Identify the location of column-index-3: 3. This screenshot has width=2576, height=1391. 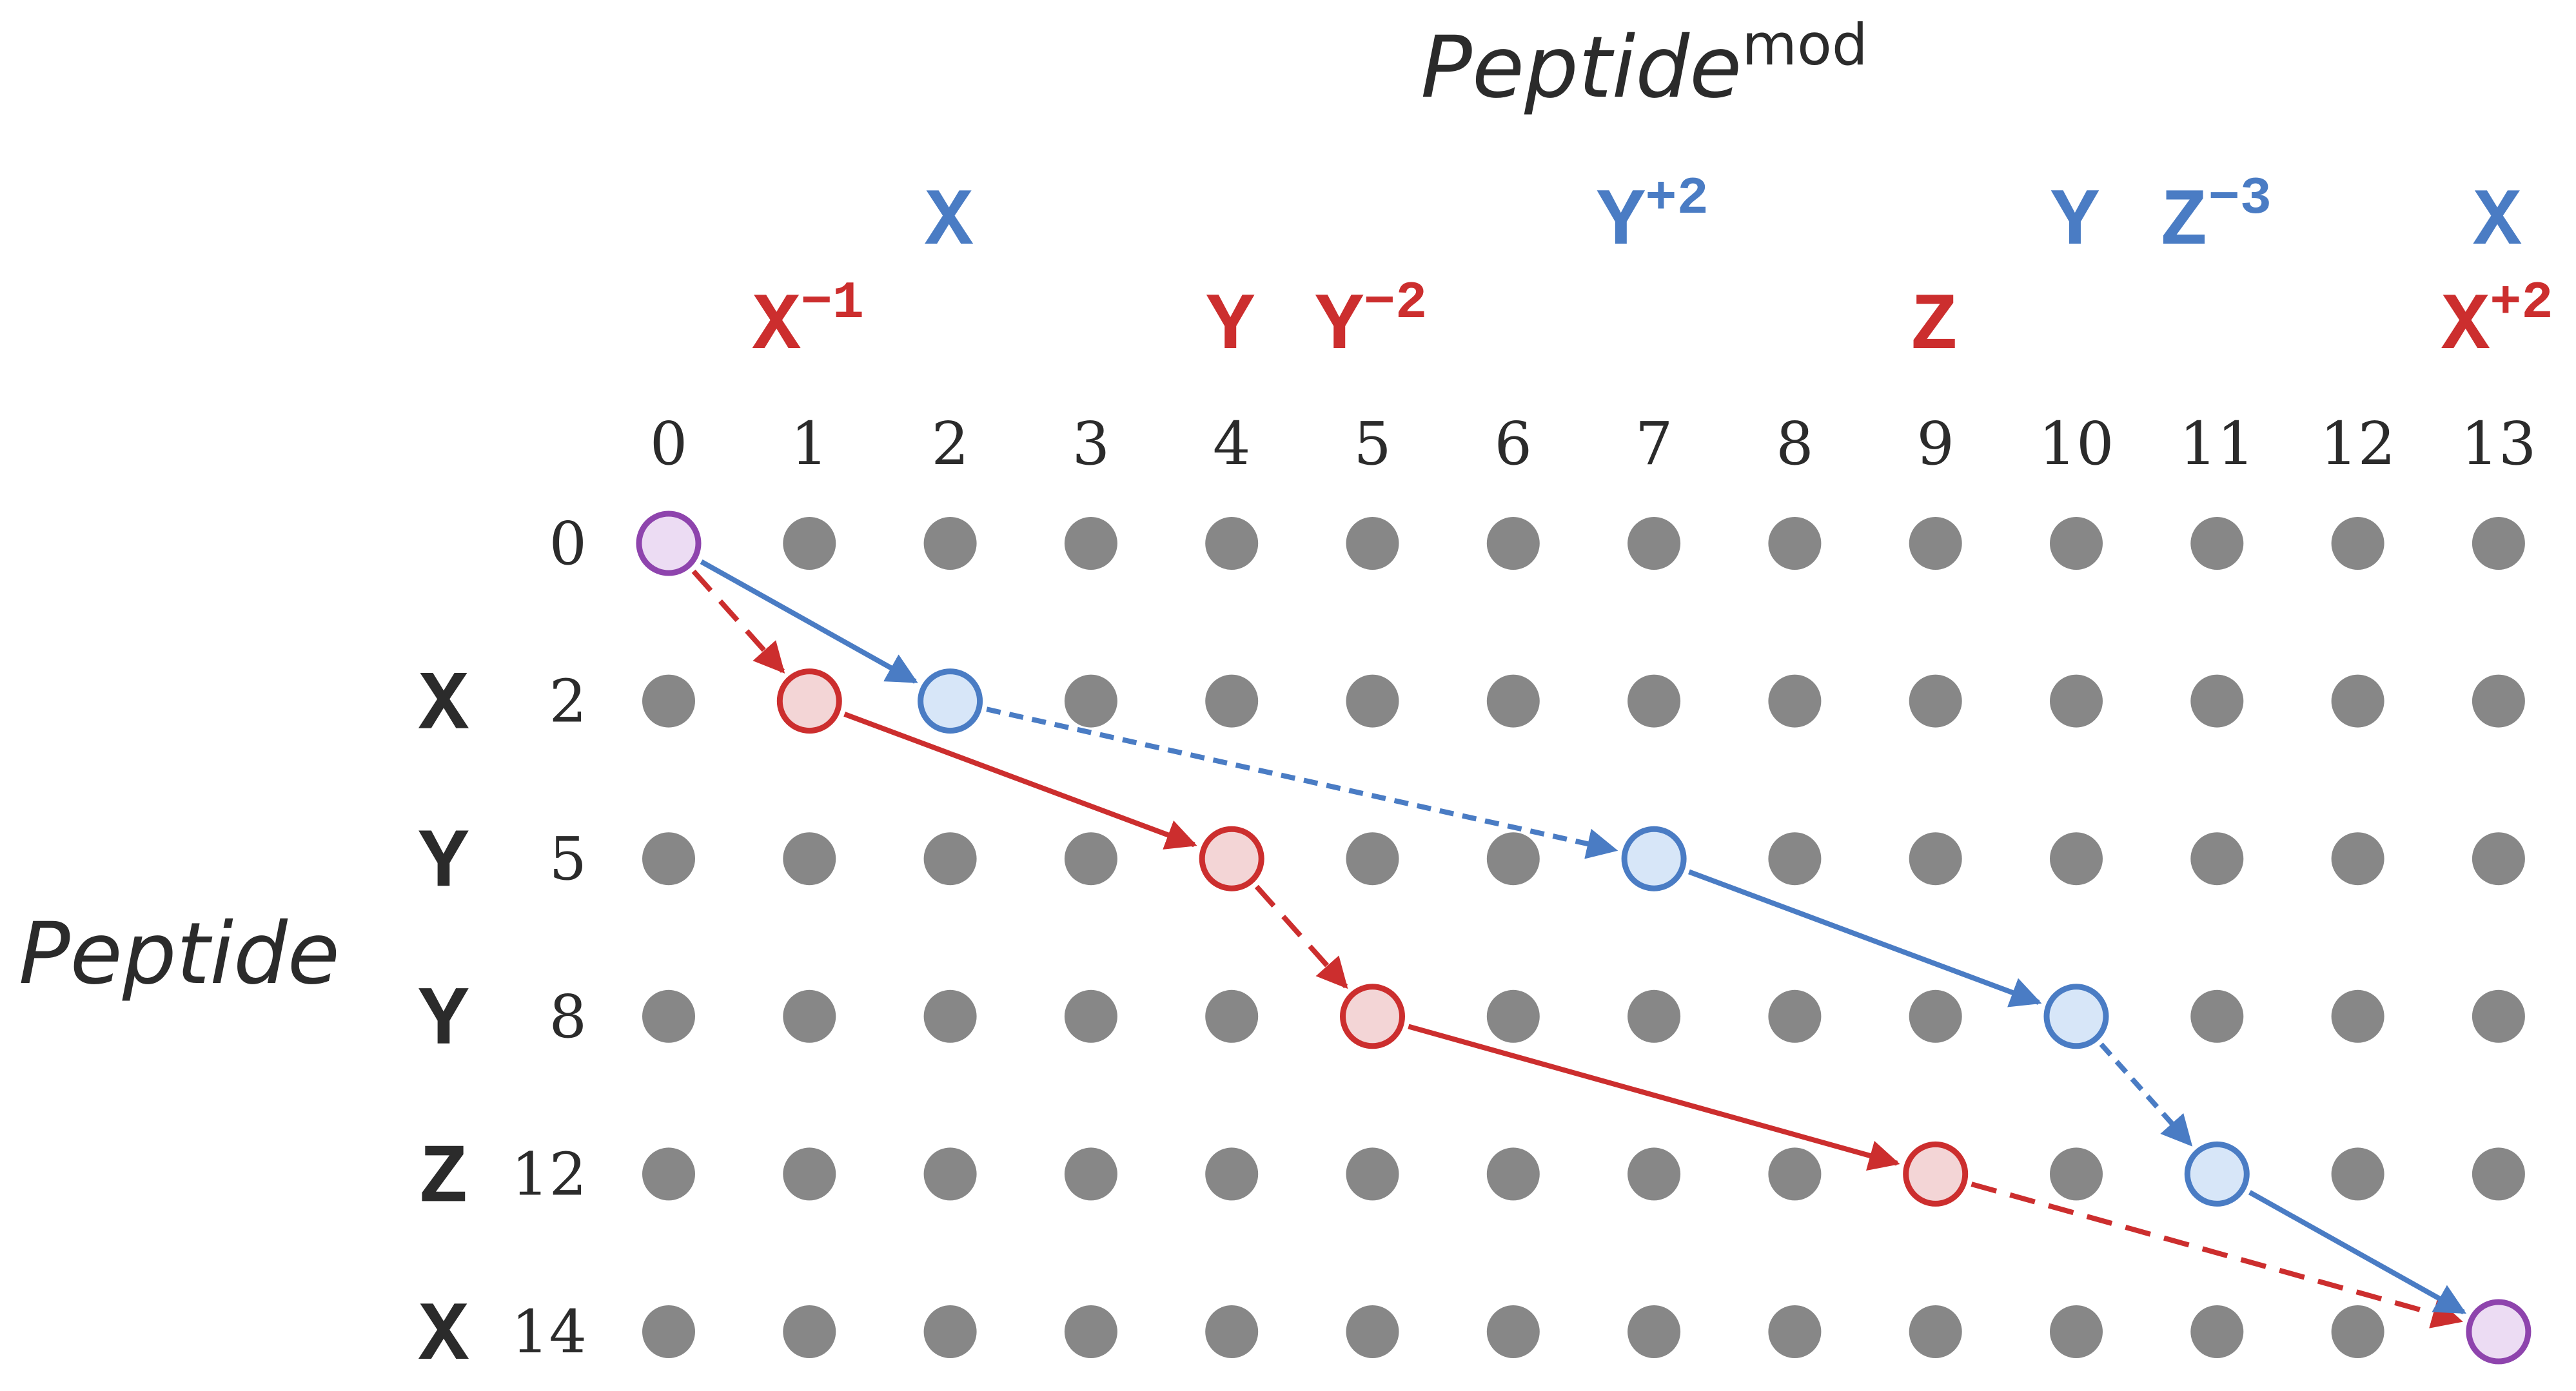
(1091, 443).